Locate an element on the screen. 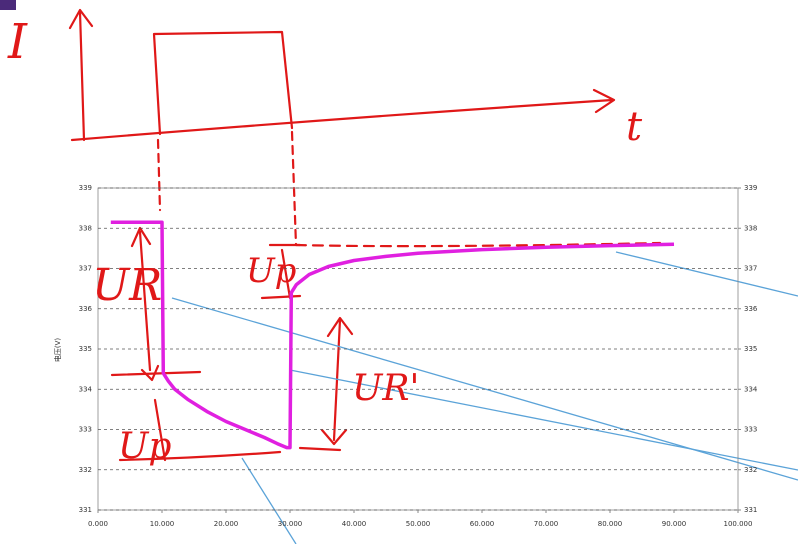 Image resolution: width=798 pixels, height=544 pixels. x-tick-label: 100.000 is located at coordinates (738, 524).